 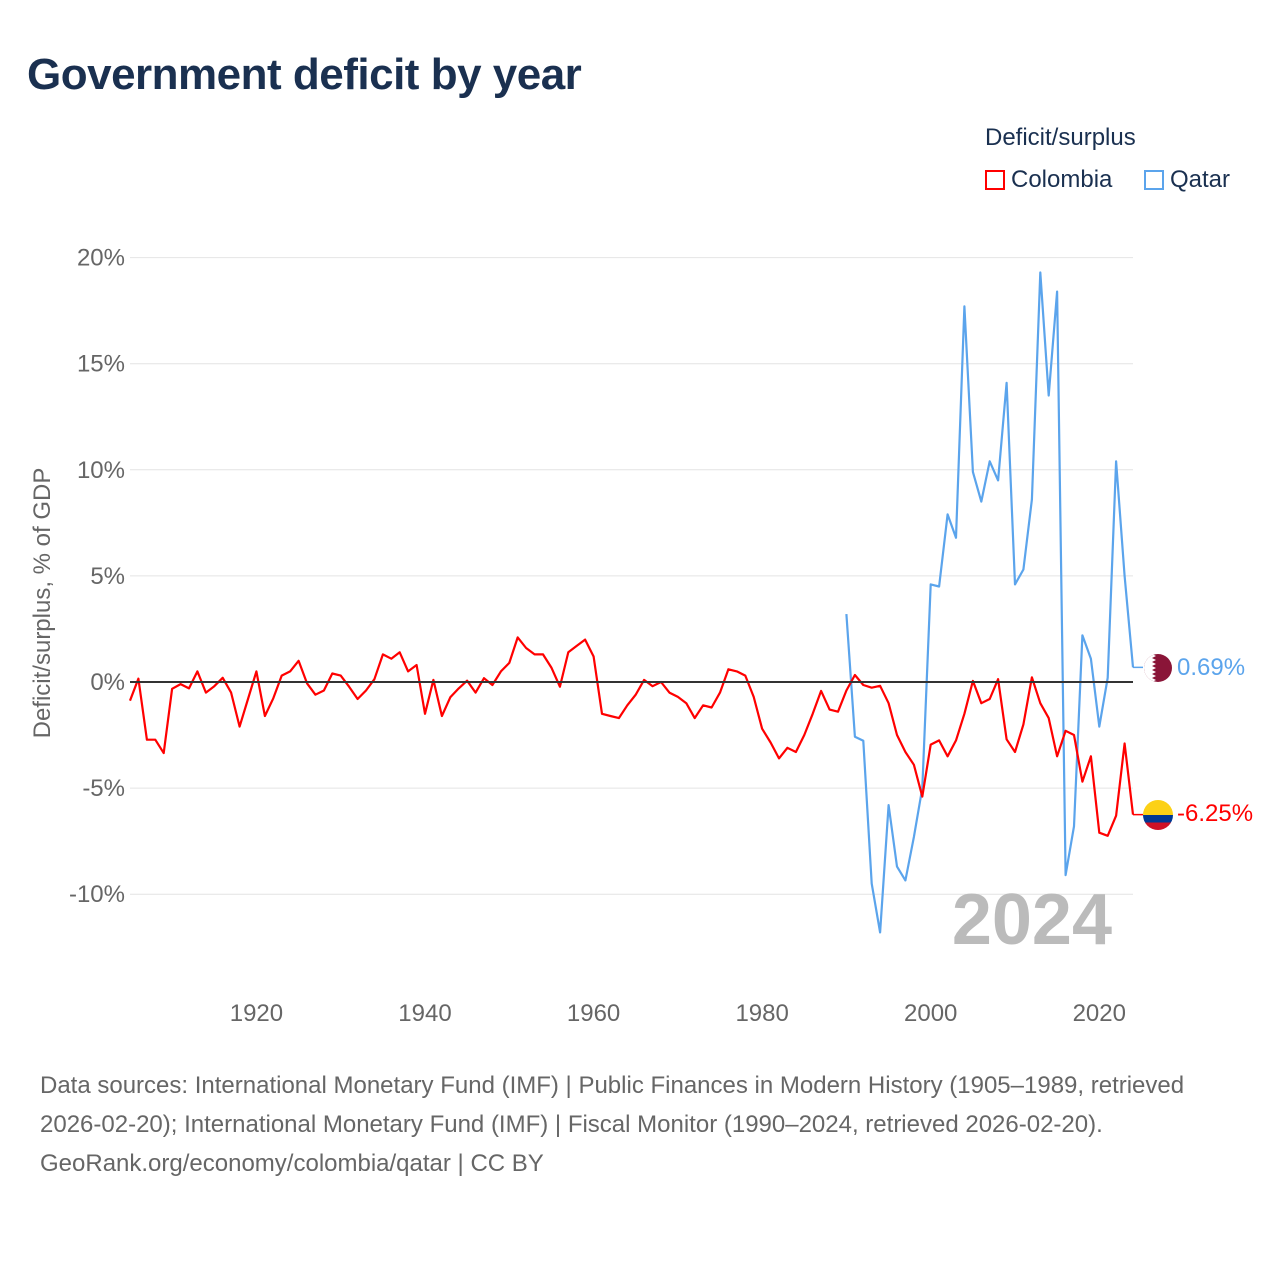 I want to click on colombia-end-label: -6.25%, so click(x=1215, y=813).